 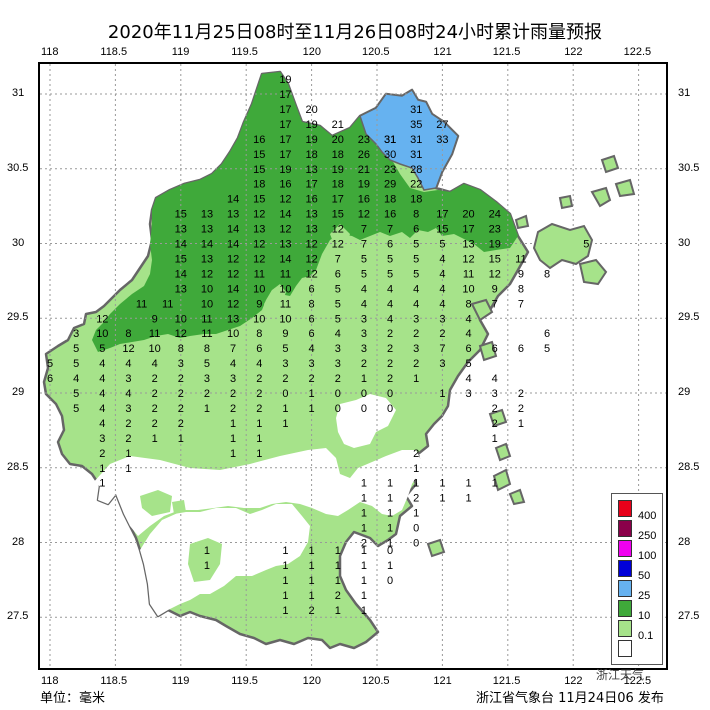 What do you see at coordinates (180, 681) in the screenshot?
I see `x-tick-label-bottom: 119` at bounding box center [180, 681].